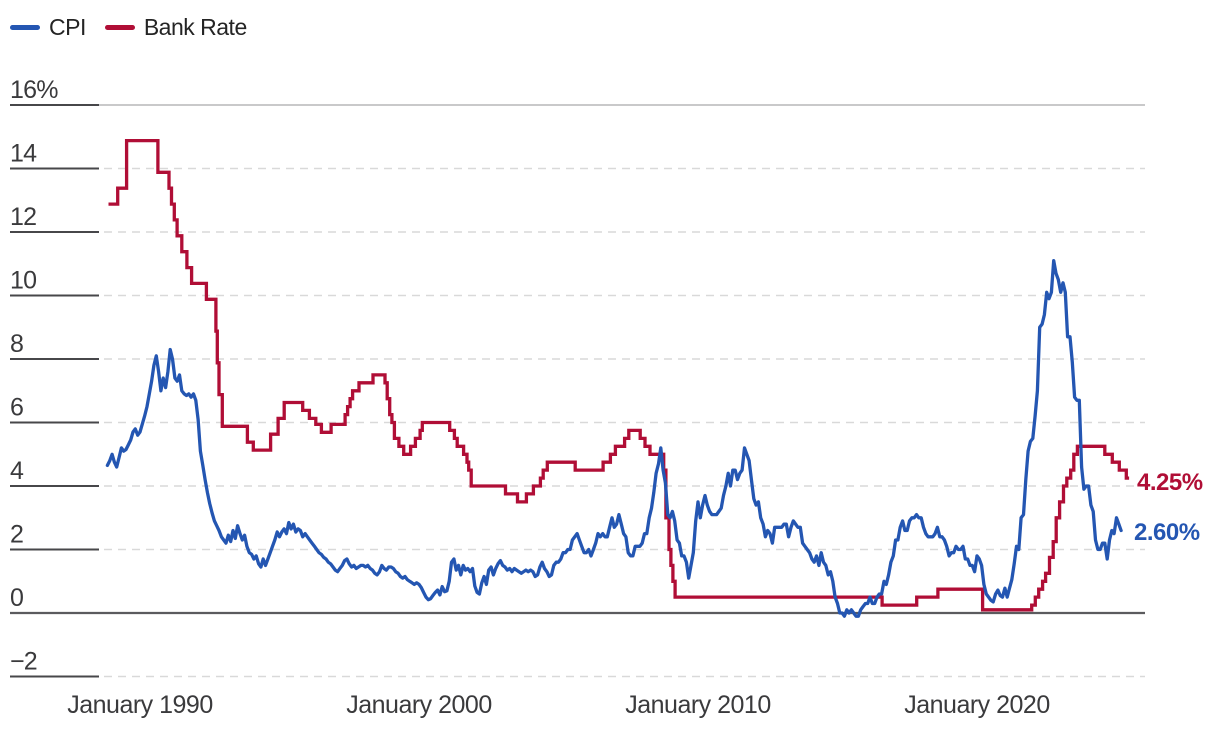  Describe the element at coordinates (23, 281) in the screenshot. I see `y-tick-label: 10` at that location.